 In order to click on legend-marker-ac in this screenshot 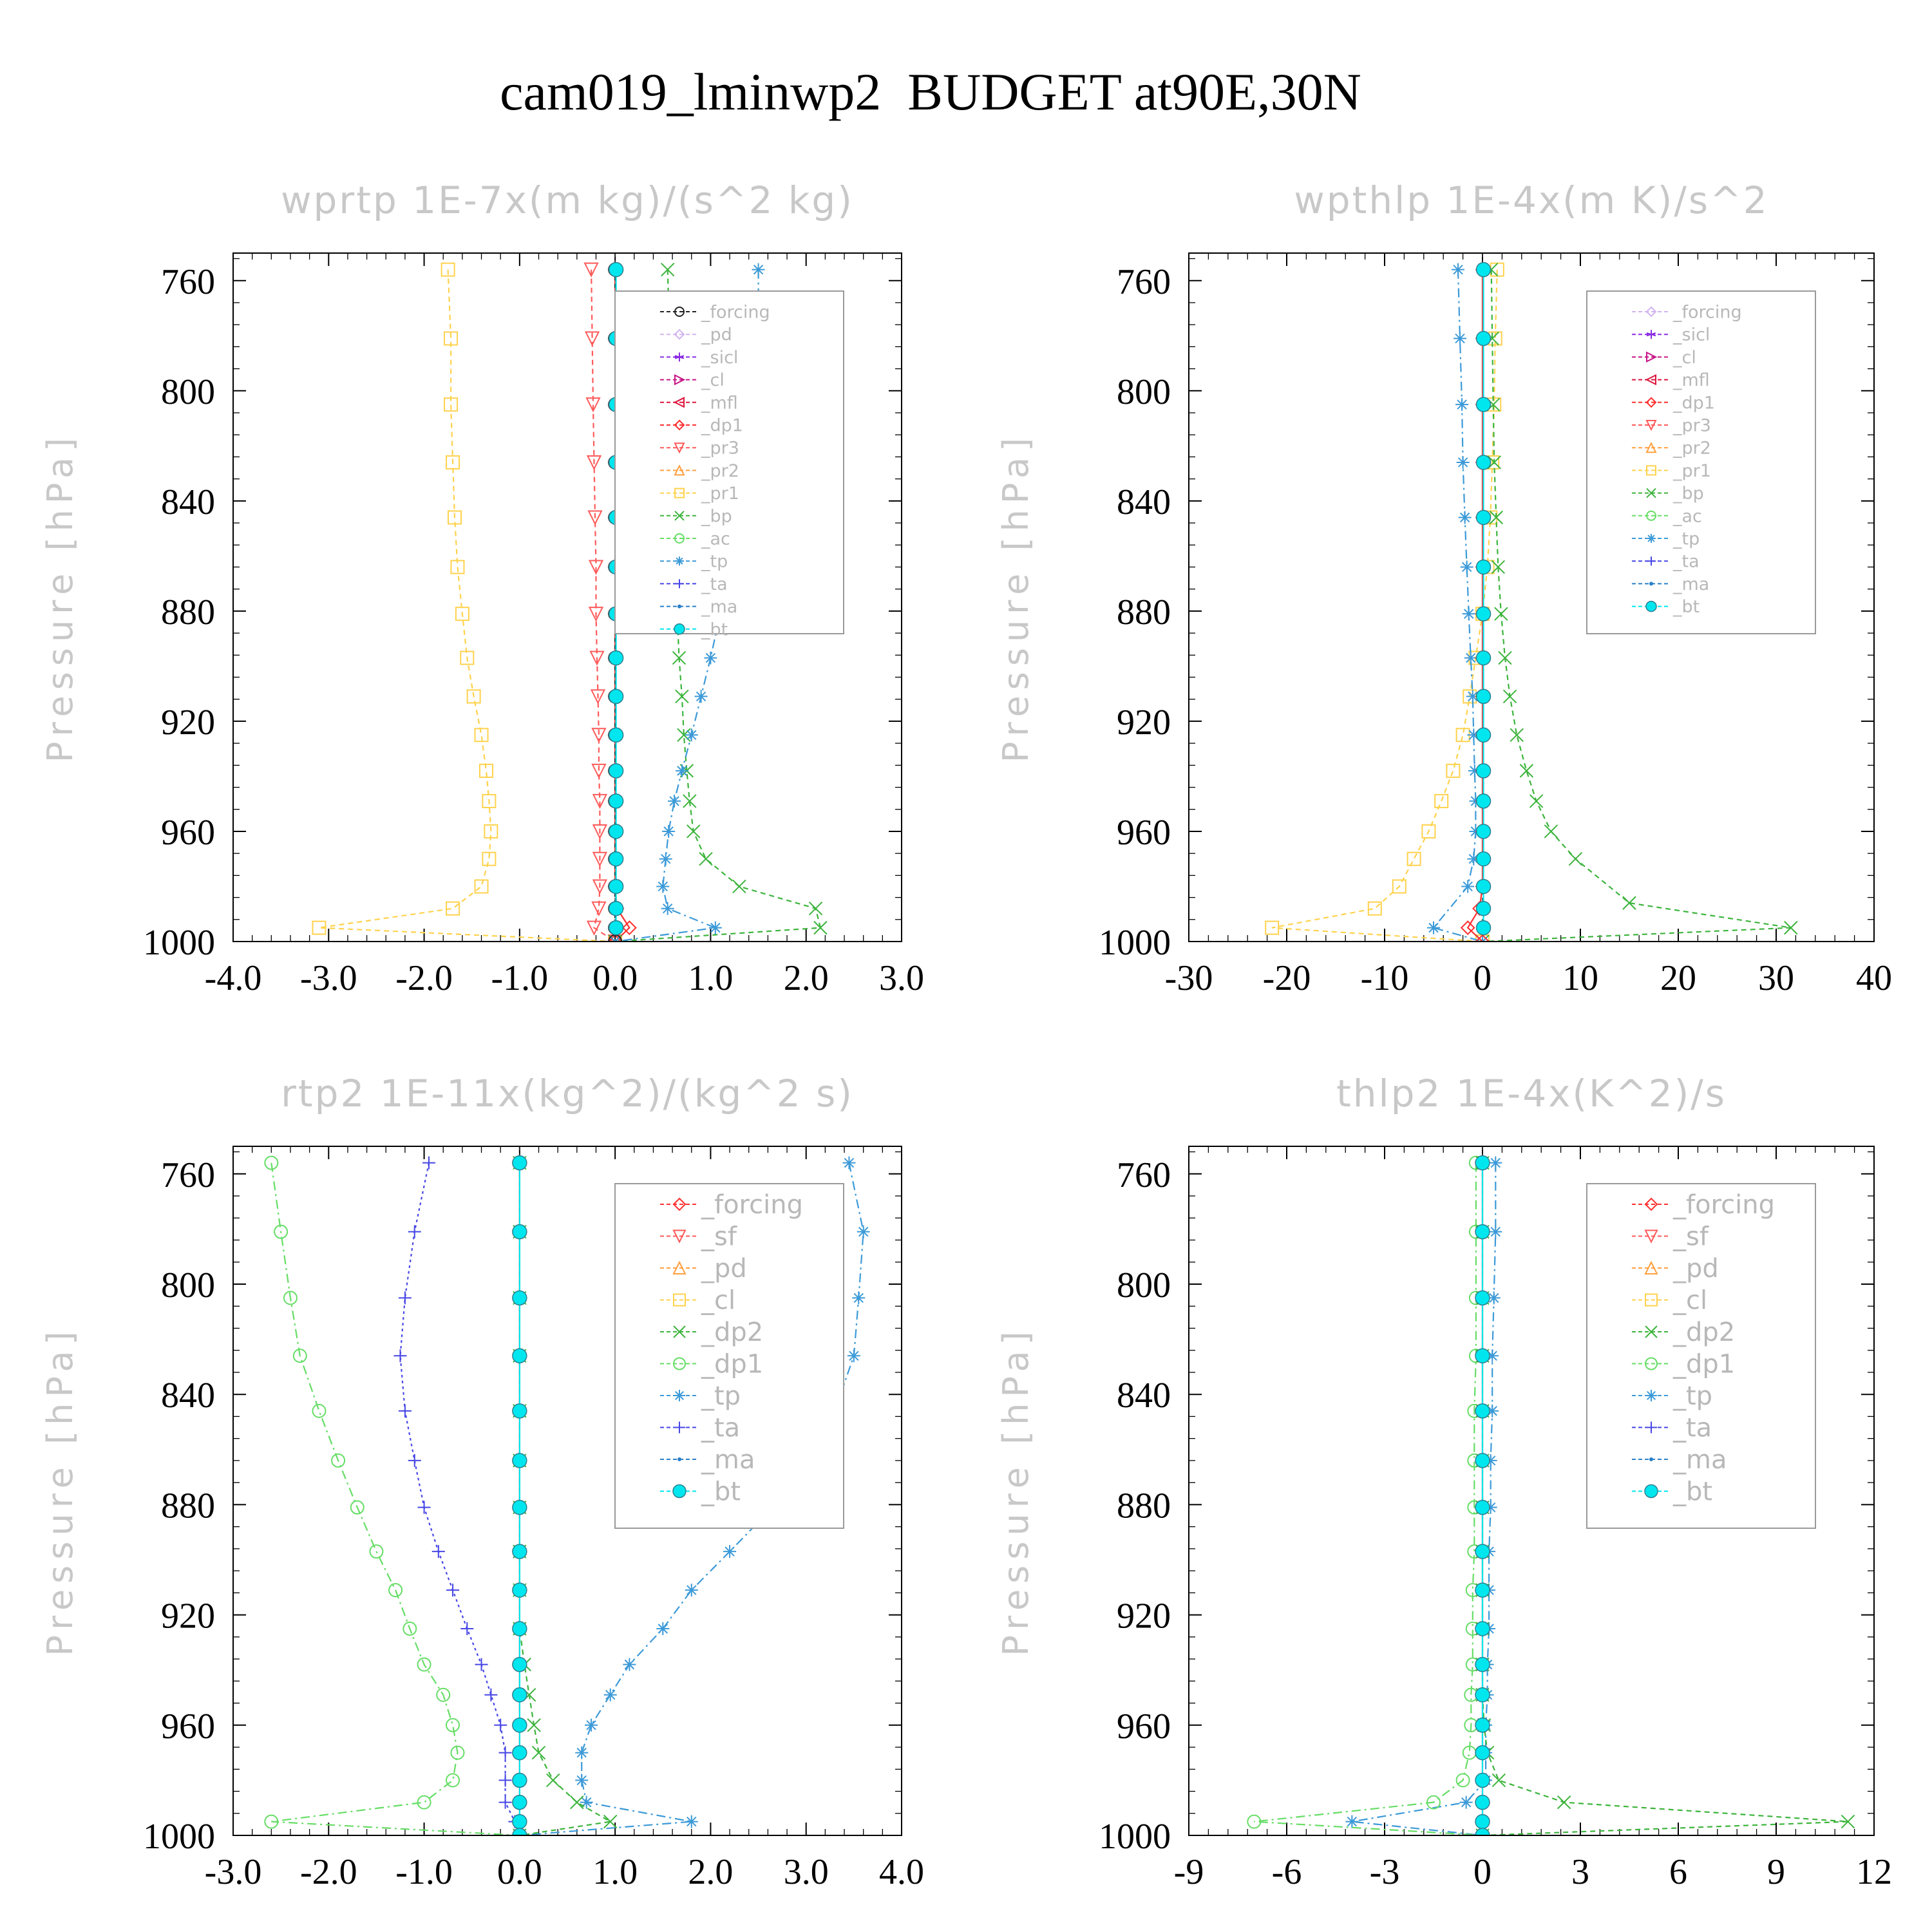, I will do `click(680, 538)`.